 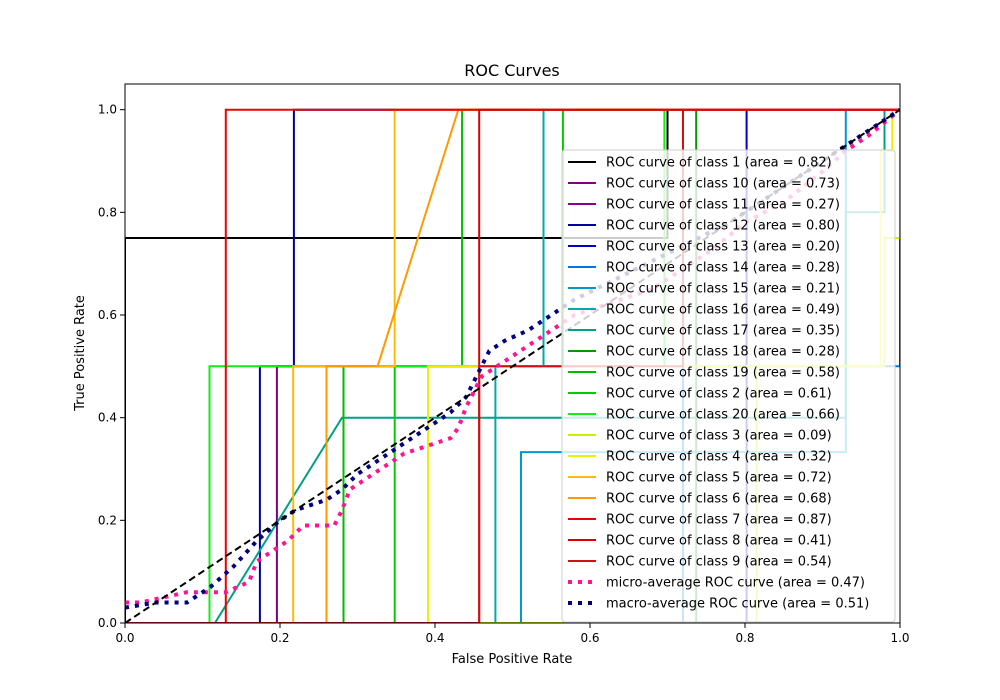 I want to click on legend-label-3: ROC curve of class 12 (area = 0.80), so click(x=723, y=226).